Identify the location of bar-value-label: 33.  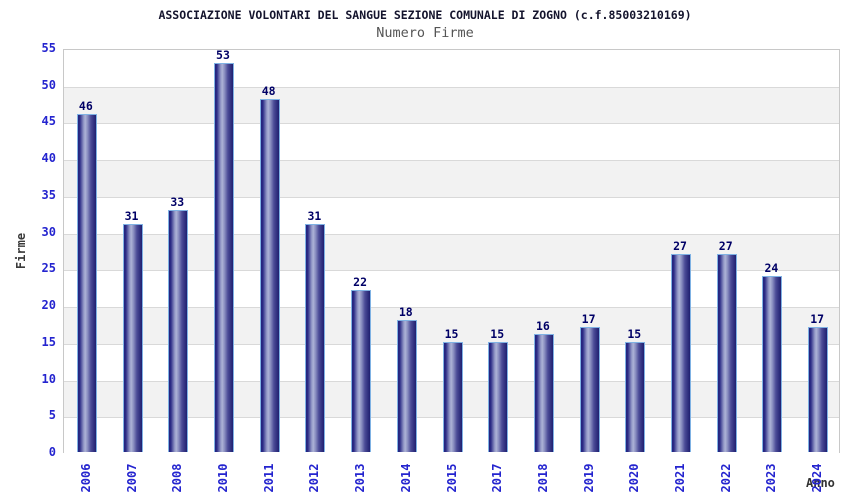
(177, 201).